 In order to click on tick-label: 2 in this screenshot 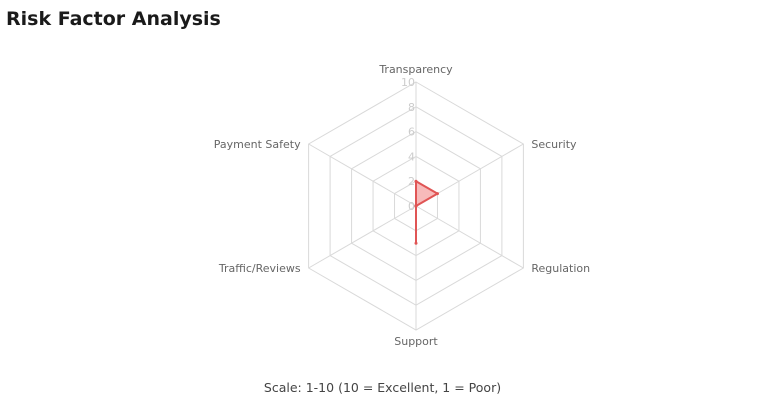, I will do `click(411, 181)`.